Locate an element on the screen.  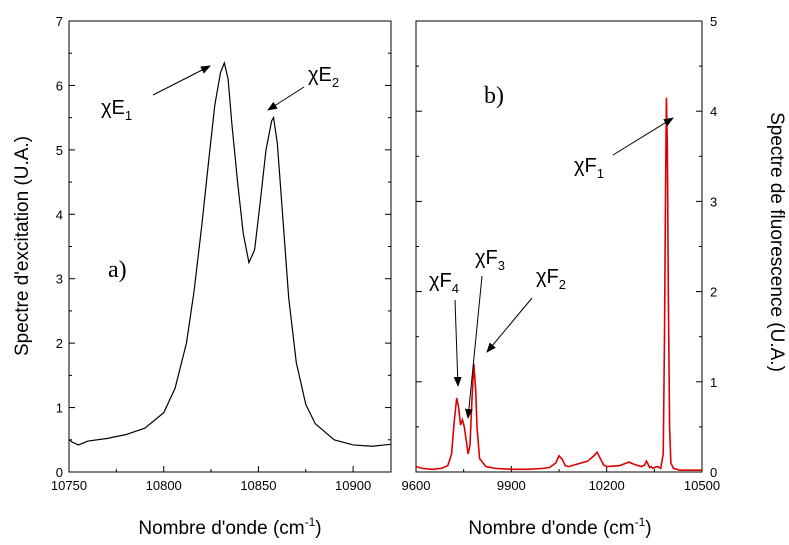
annotation-xe1-text: χE1 is located at coordinates (116, 110).